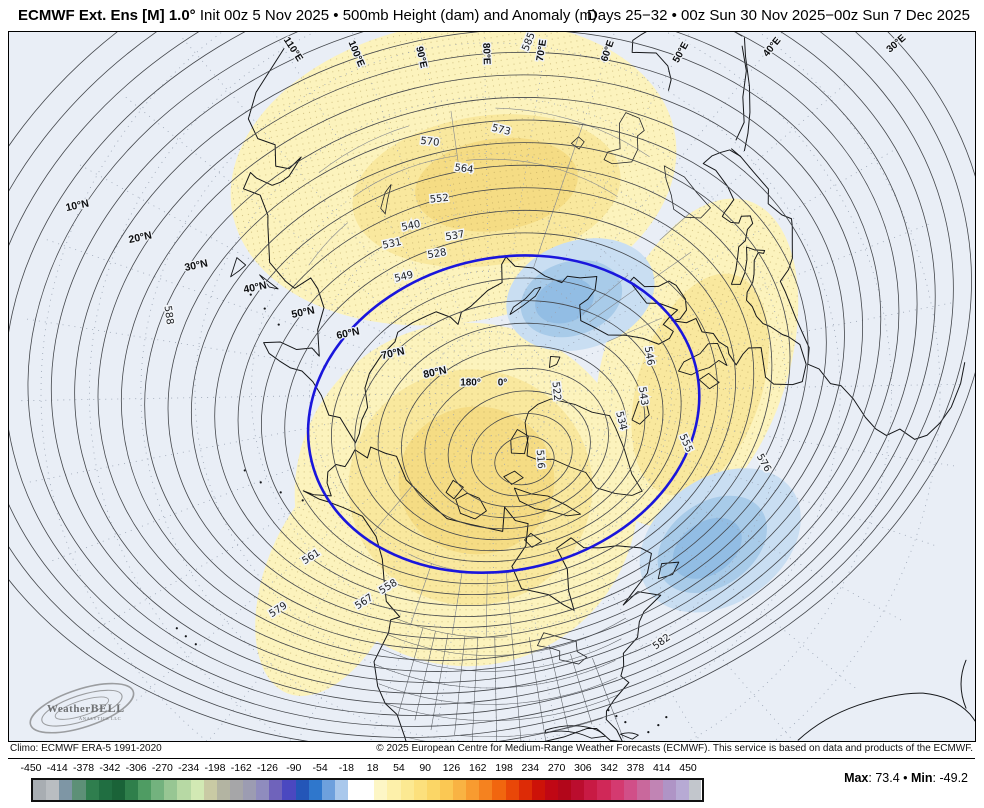  What do you see at coordinates (649, 356) in the screenshot?
I see `contour-label: 546` at bounding box center [649, 356].